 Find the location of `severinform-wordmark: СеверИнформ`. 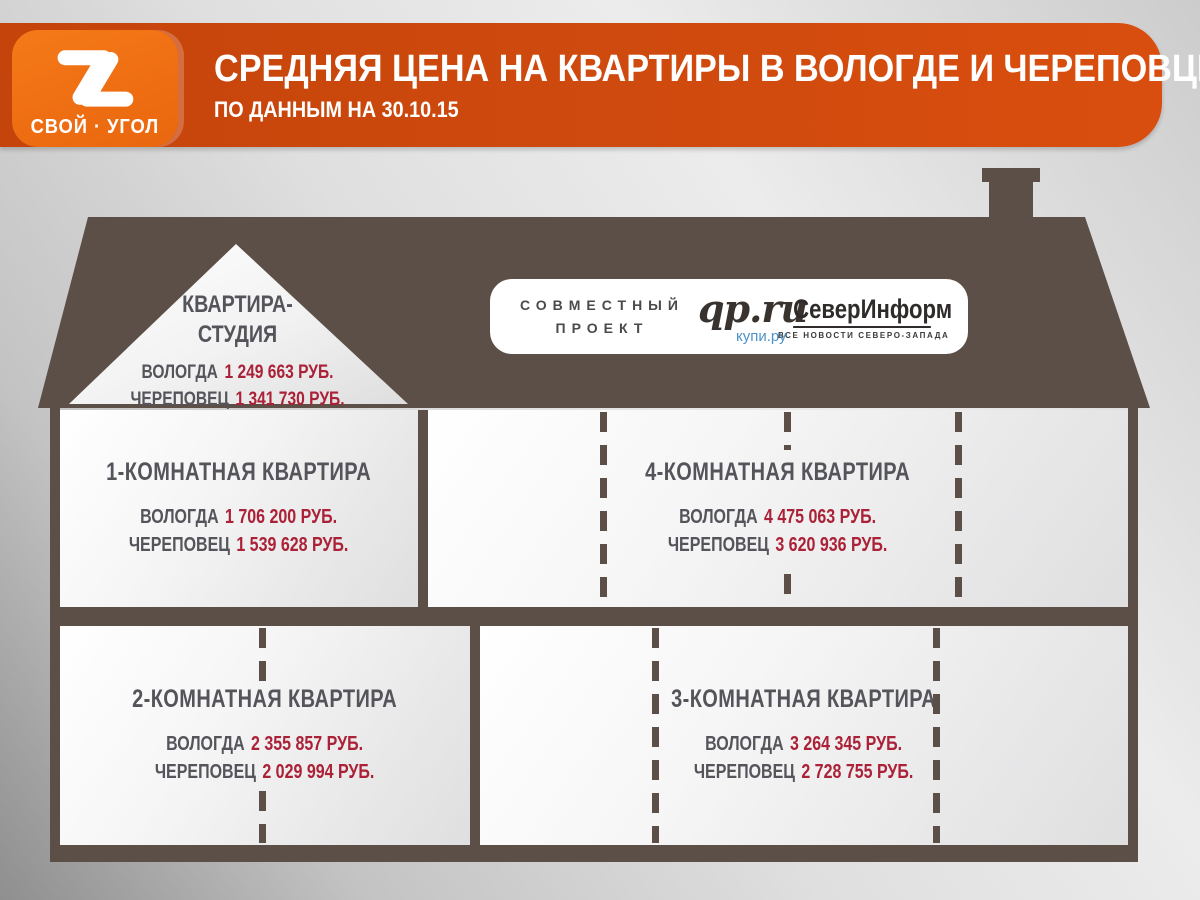

severinform-wordmark: СеверИнформ is located at coordinates (872, 311).